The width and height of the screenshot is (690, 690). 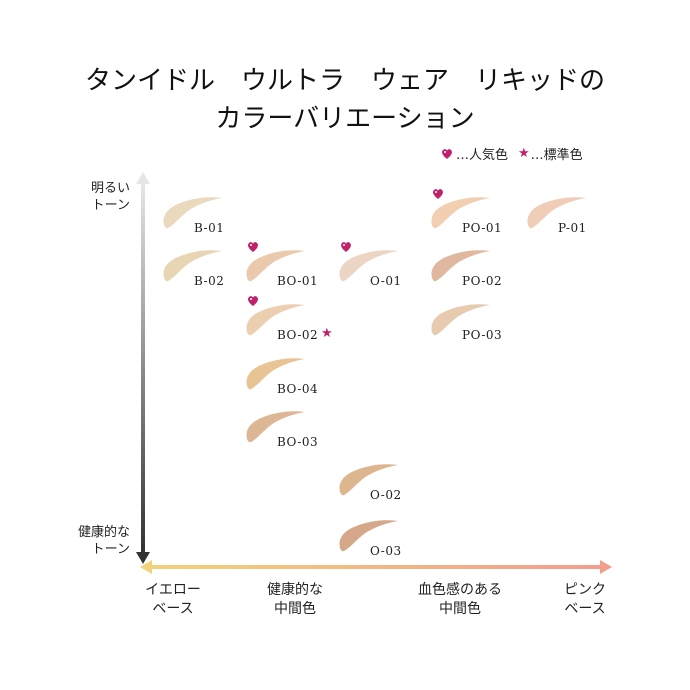 What do you see at coordinates (482, 281) in the screenshot?
I see `shade-code-po-02: PO-02` at bounding box center [482, 281].